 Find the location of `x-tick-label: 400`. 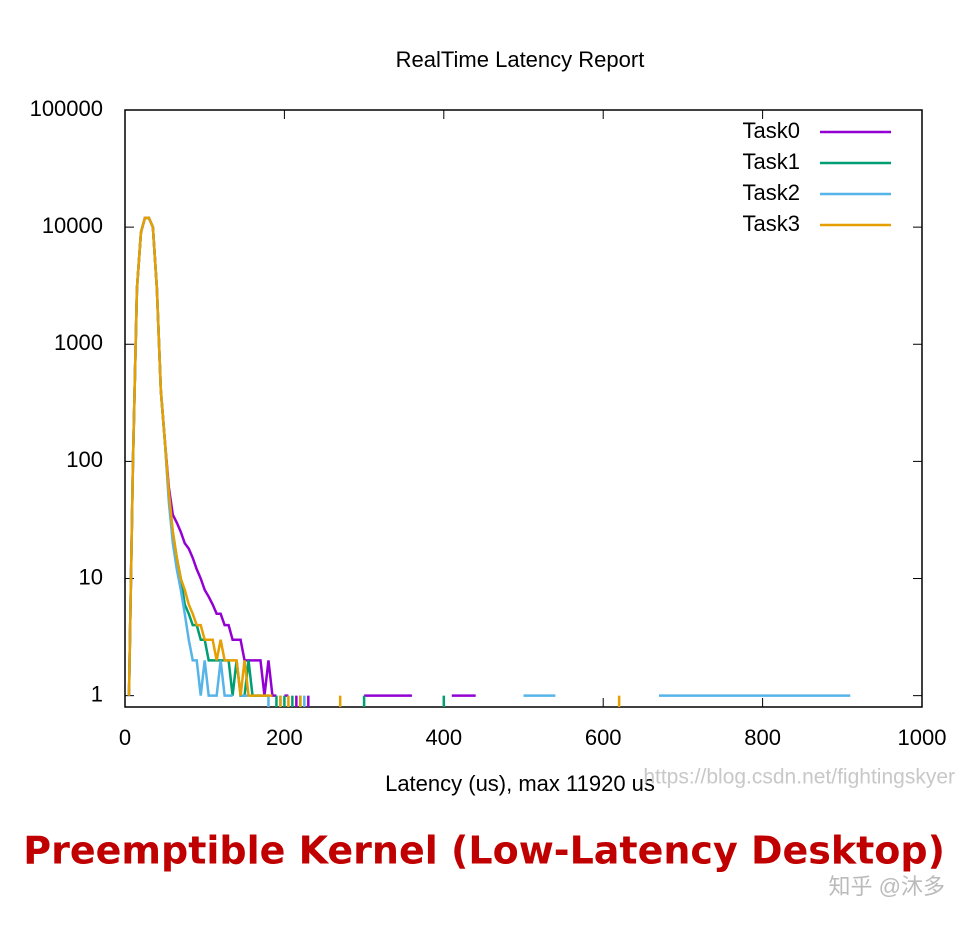

x-tick-label: 400 is located at coordinates (443, 737).